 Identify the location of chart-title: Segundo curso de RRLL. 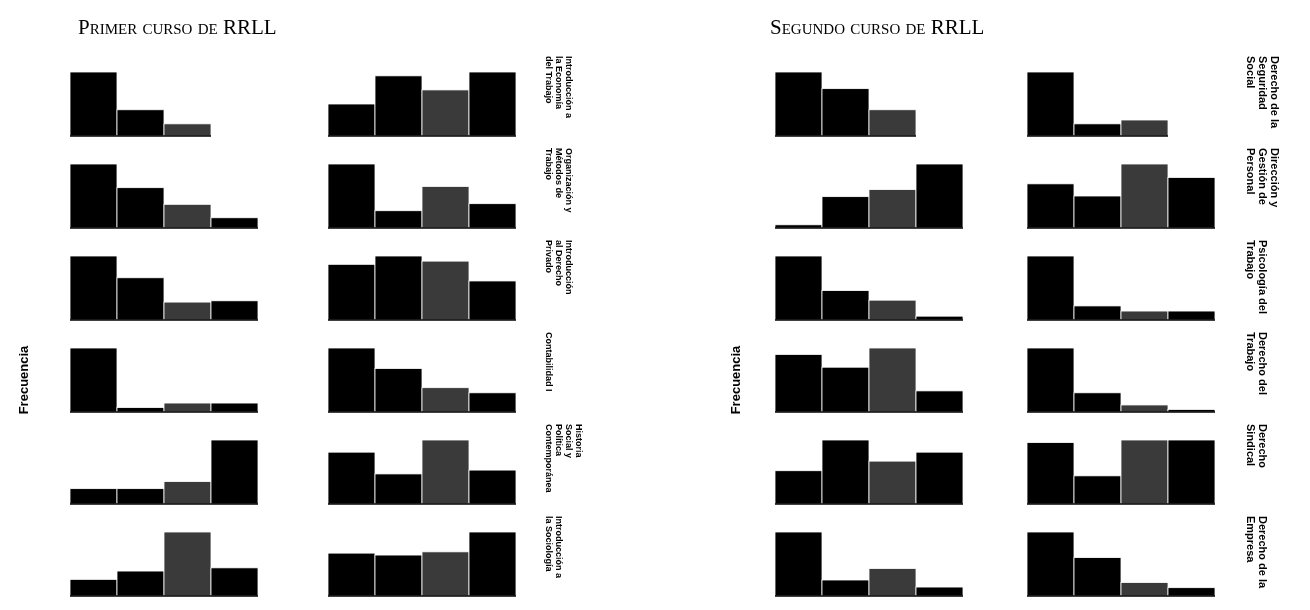
(877, 27).